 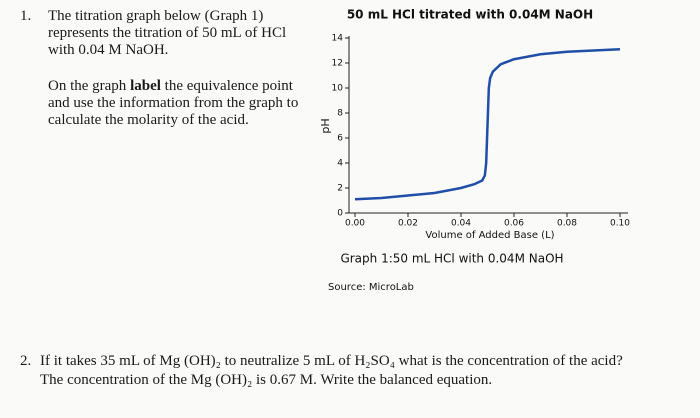 What do you see at coordinates (145, 86) in the screenshot?
I see `text: label` at bounding box center [145, 86].